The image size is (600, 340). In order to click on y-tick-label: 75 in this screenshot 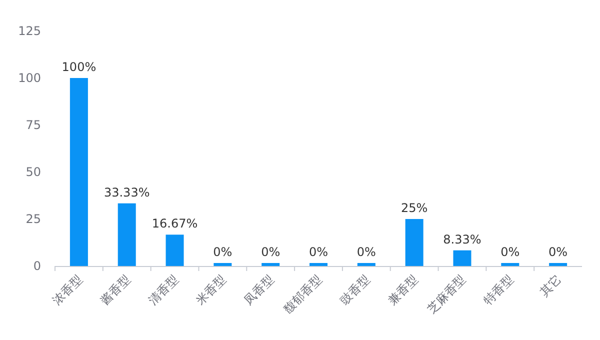, I will do `click(33, 125)`.